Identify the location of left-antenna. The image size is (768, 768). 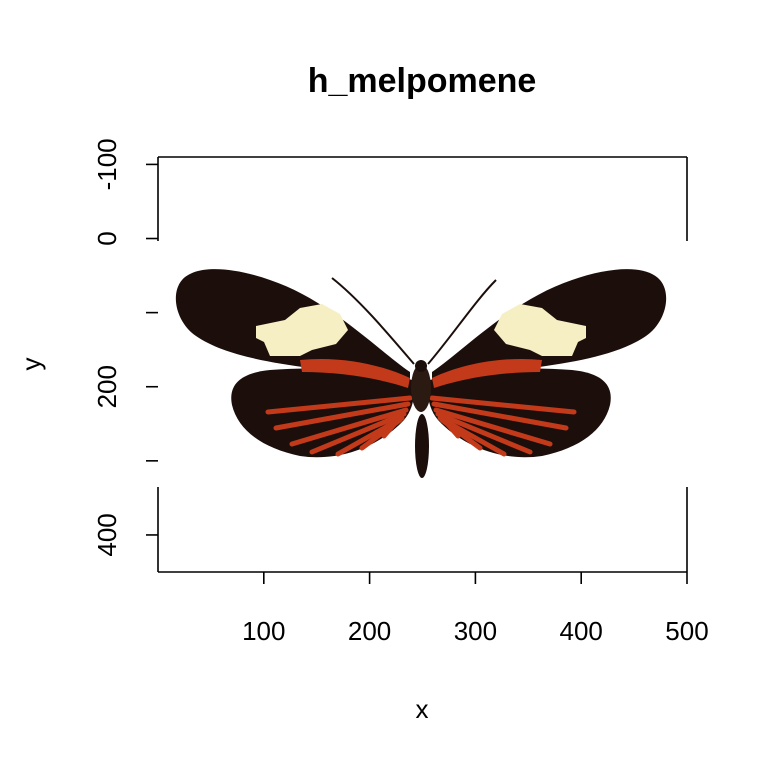
(373, 321).